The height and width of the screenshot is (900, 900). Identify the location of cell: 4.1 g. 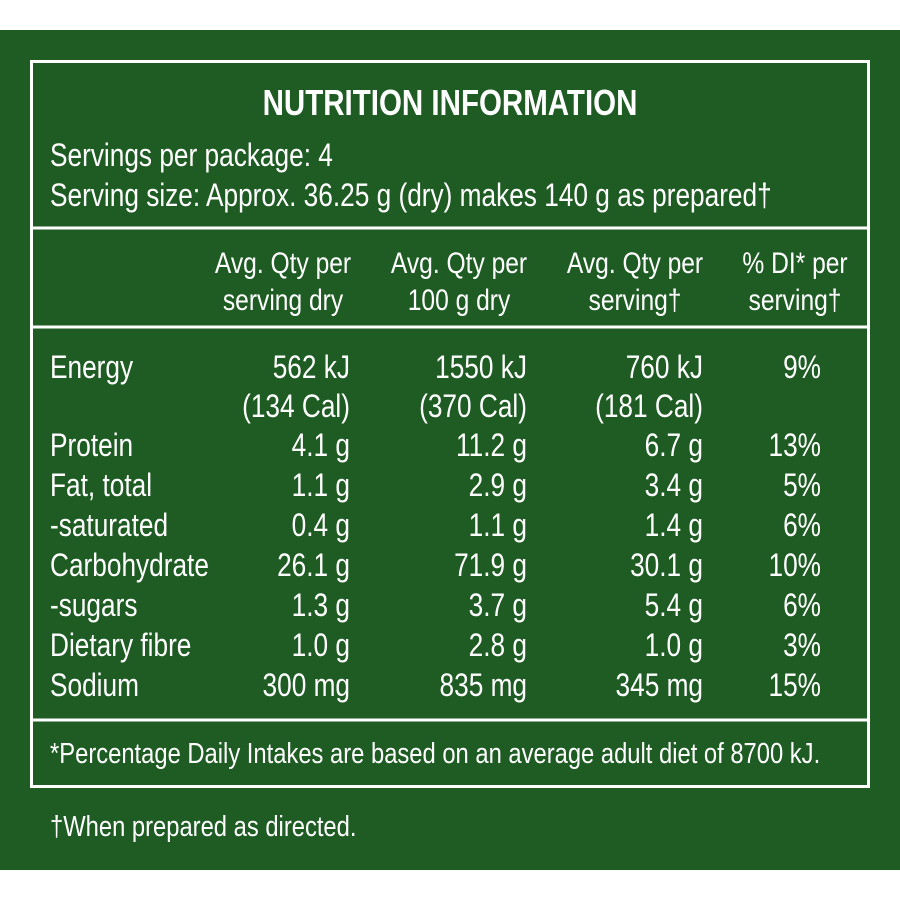
(321, 446).